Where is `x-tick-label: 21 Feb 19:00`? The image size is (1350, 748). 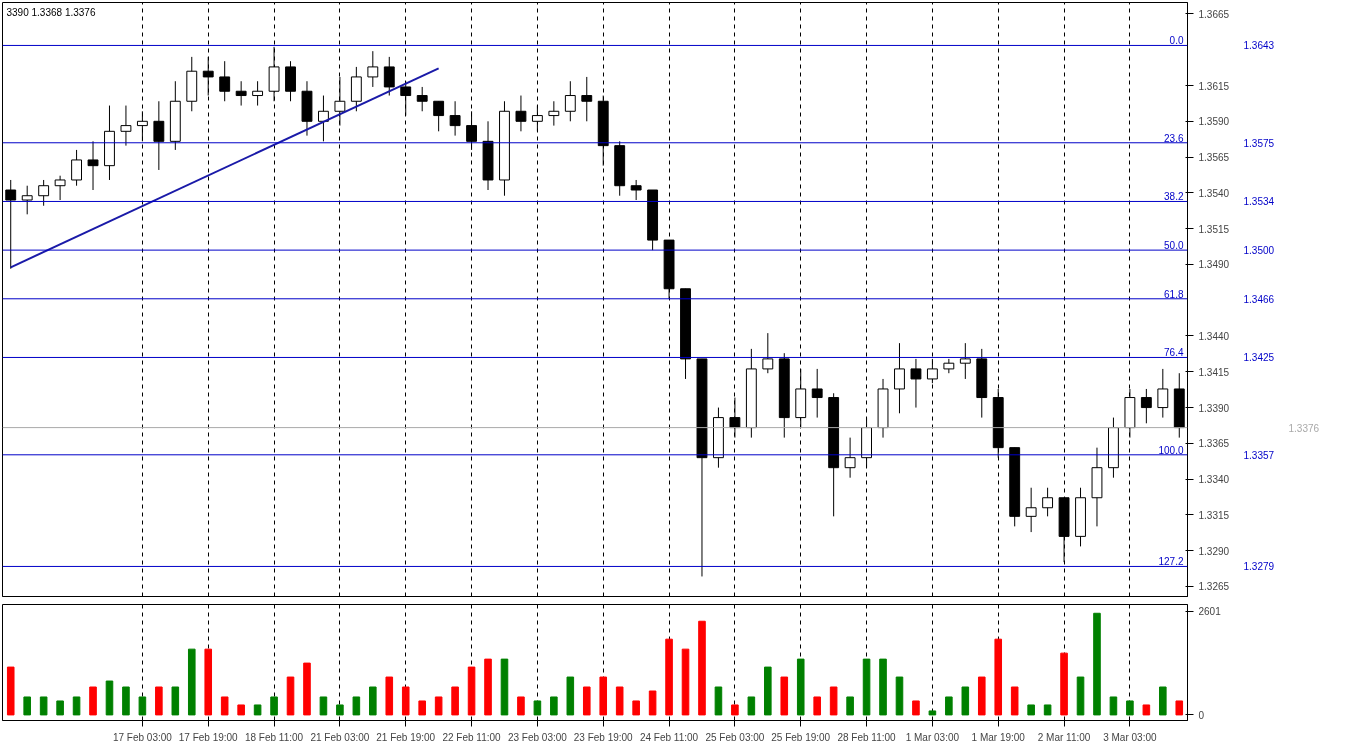 x-tick-label: 21 Feb 19:00 is located at coordinates (406, 737).